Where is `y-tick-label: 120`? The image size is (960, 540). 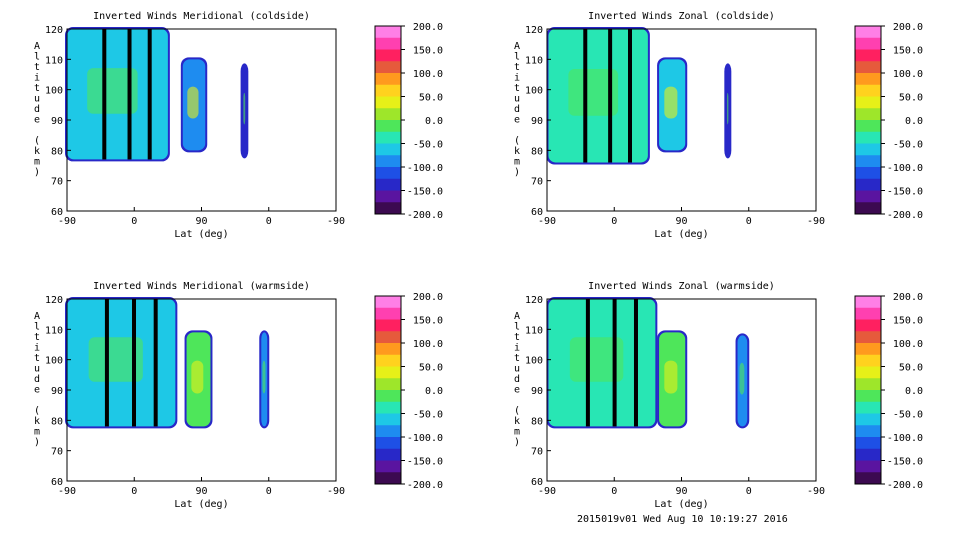 y-tick-label: 120 is located at coordinates (534, 30).